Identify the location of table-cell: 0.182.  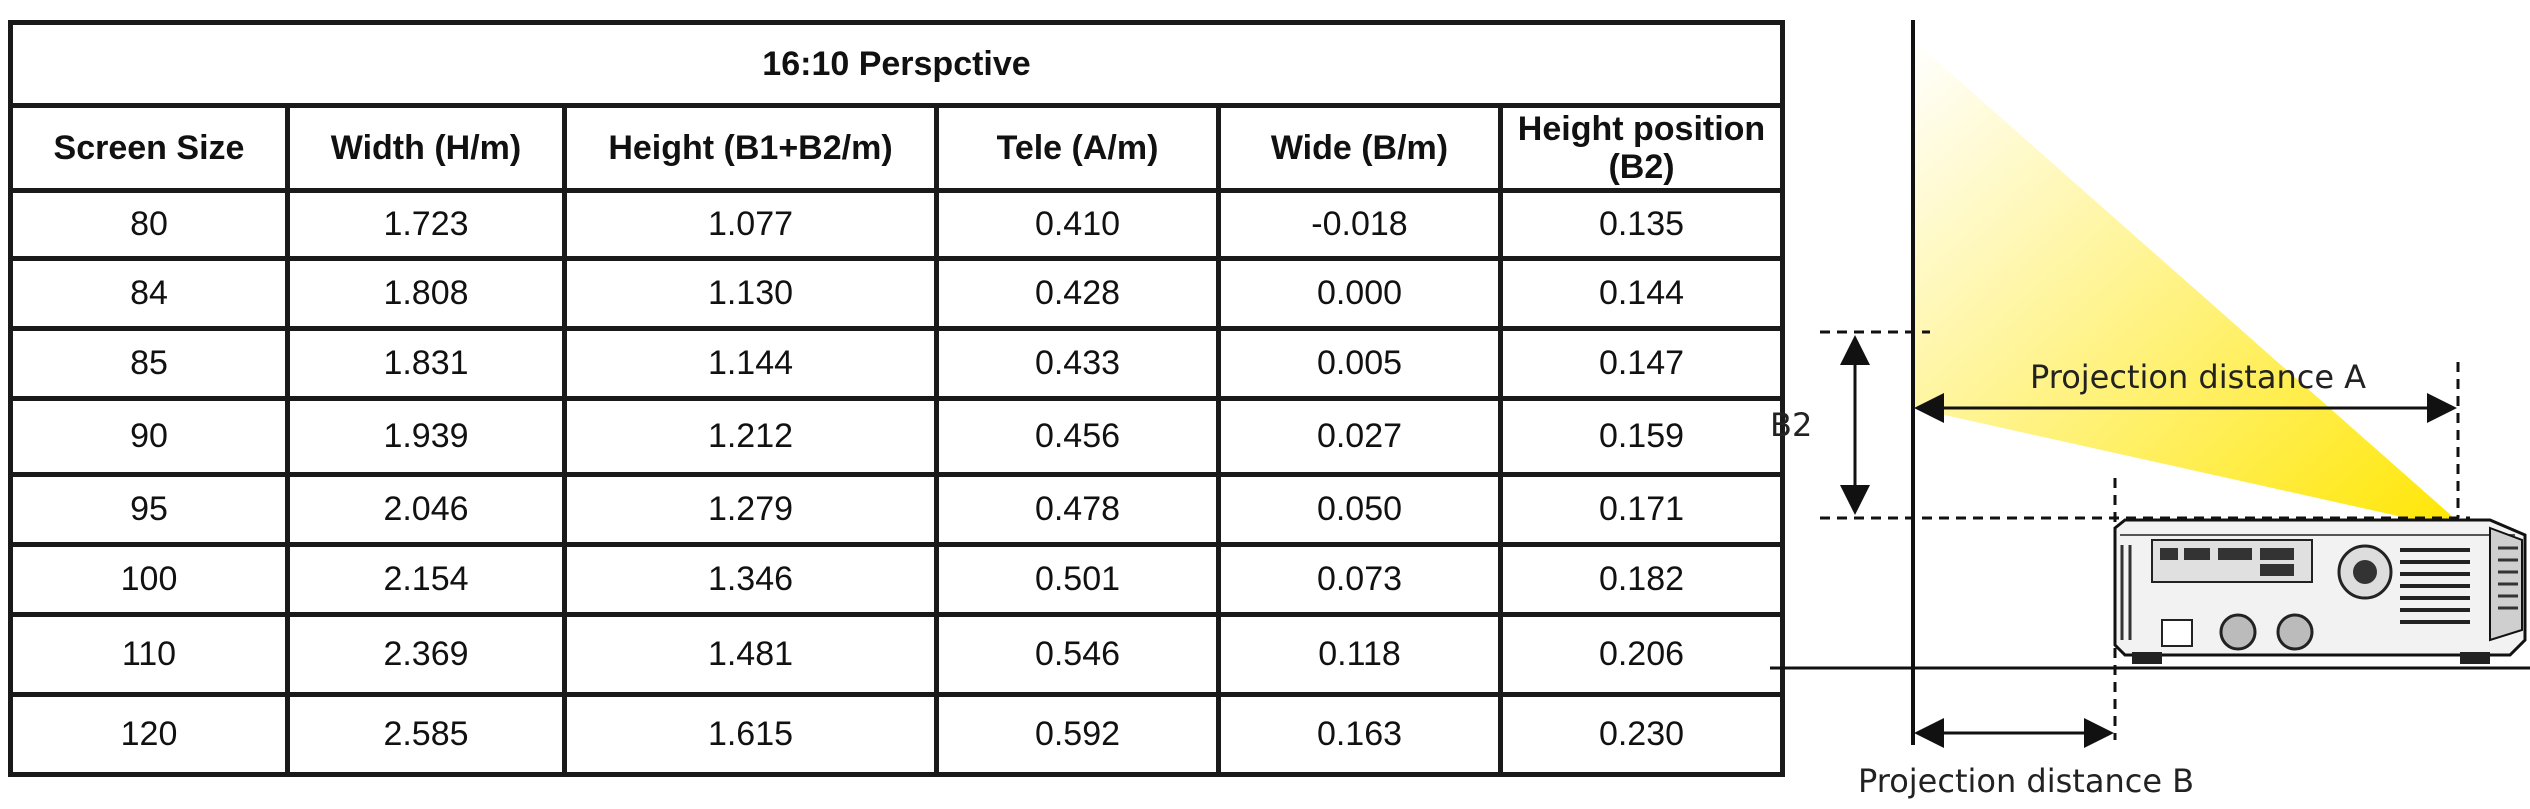
(1641, 579).